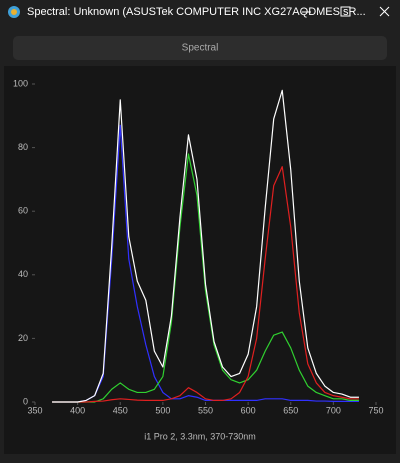  What do you see at coordinates (25, 401) in the screenshot?
I see `y-tick-label: 0` at bounding box center [25, 401].